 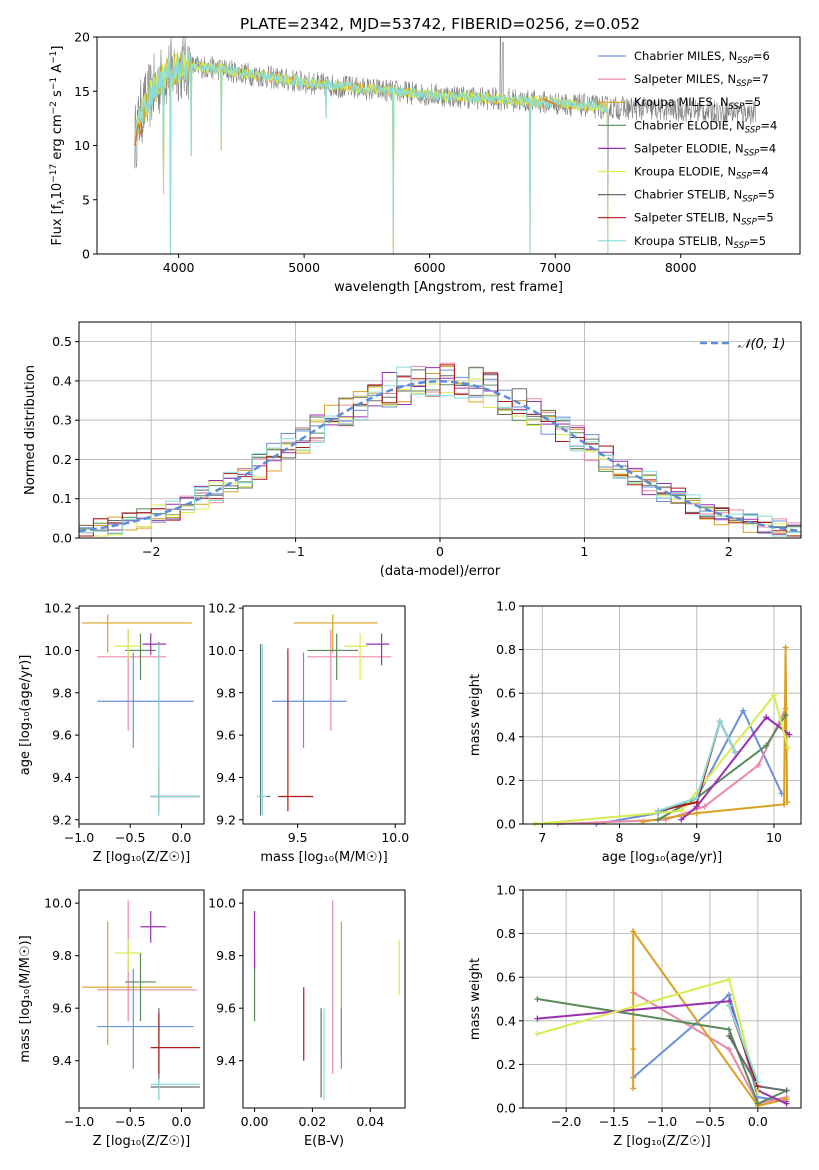 What do you see at coordinates (729, 551) in the screenshot?
I see `x-tick-label: 2` at bounding box center [729, 551].